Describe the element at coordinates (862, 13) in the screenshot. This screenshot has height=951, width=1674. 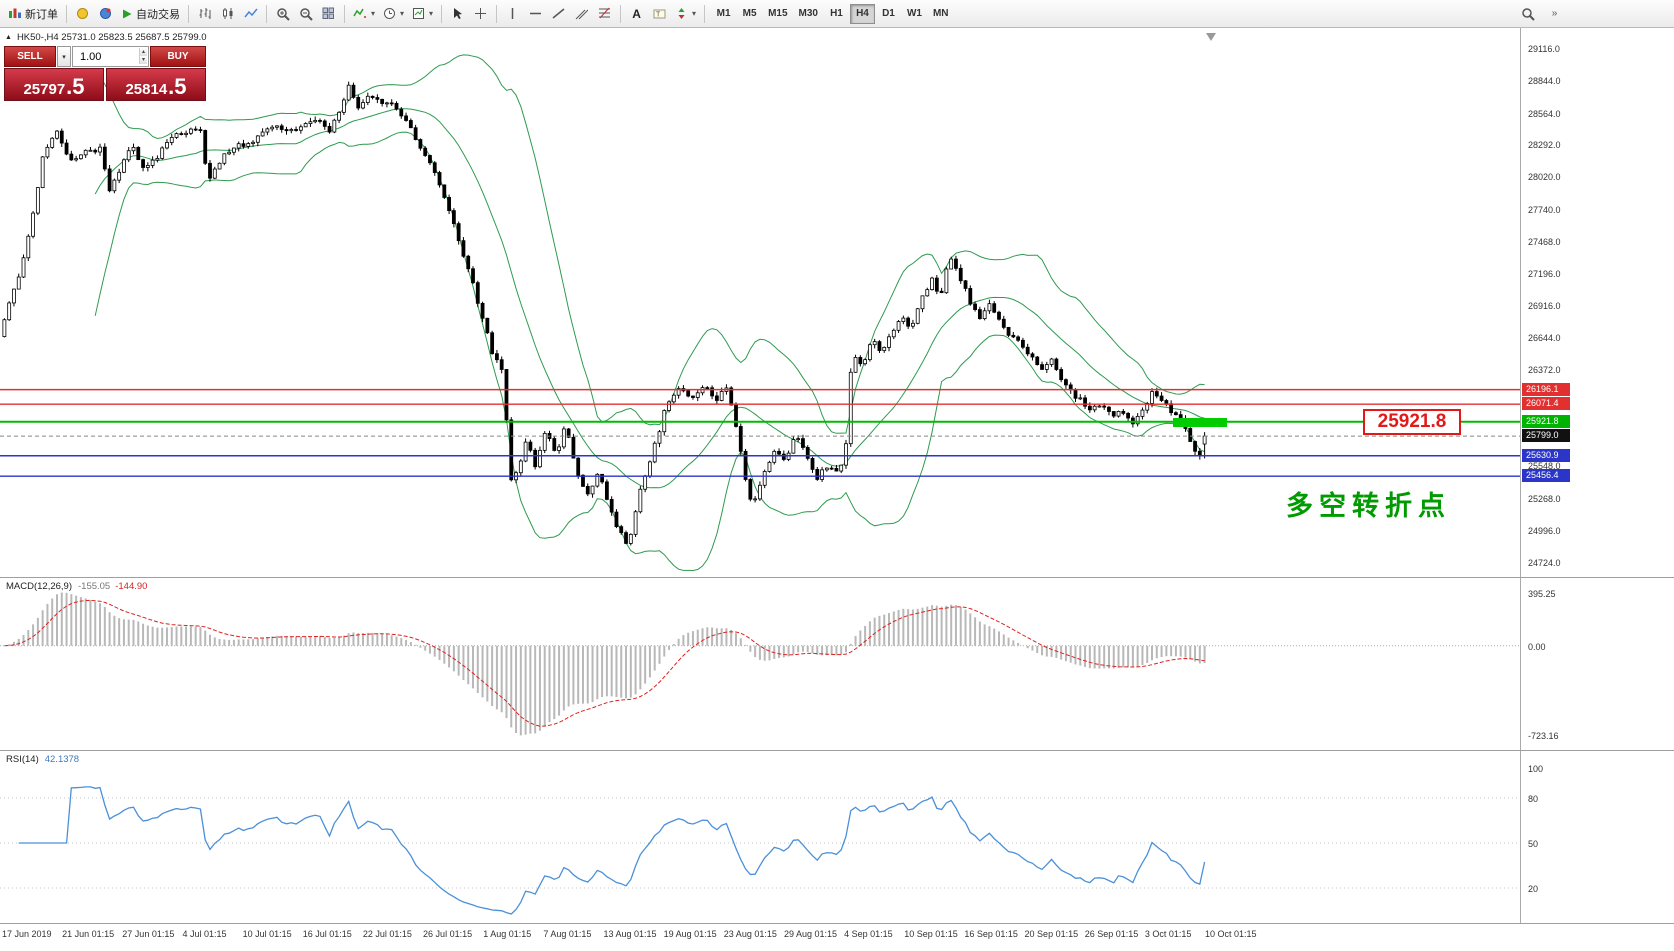
I see `timeframe-button-h4: H4` at that location.